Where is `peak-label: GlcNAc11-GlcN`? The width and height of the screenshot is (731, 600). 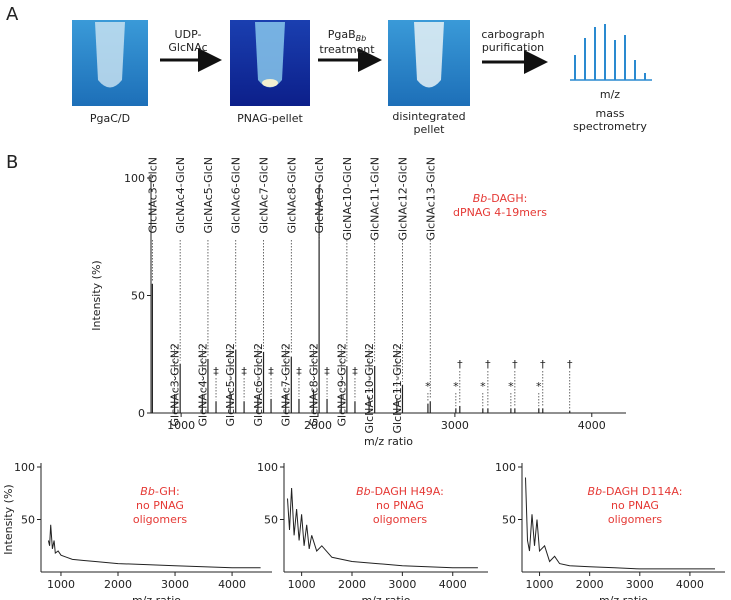 peak-label: GlcNAc11-GlcN is located at coordinates (375, 198).